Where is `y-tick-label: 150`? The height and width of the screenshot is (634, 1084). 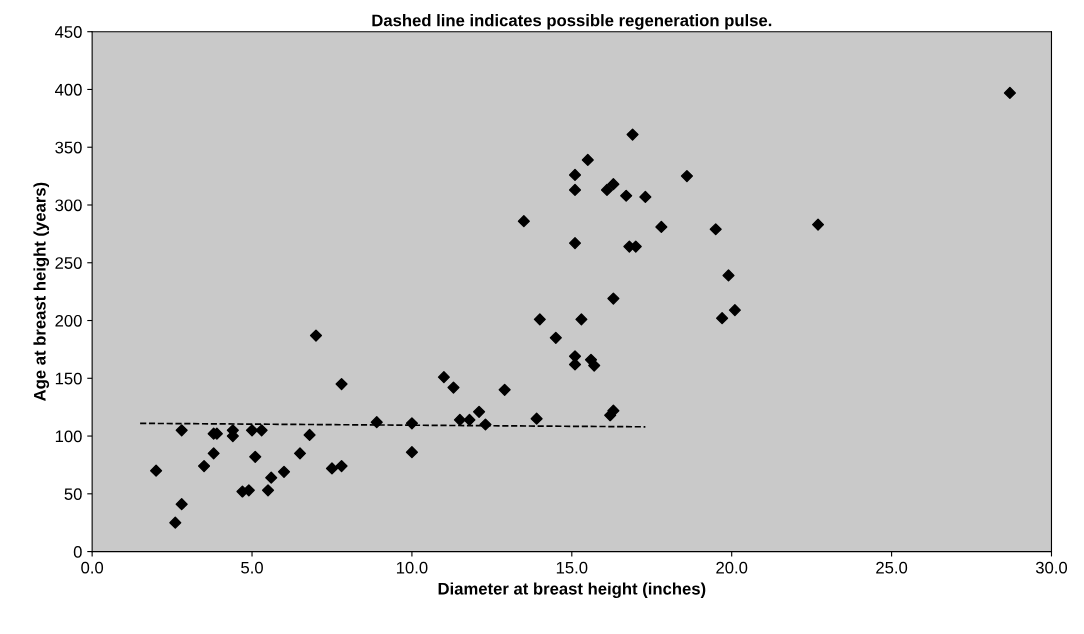
y-tick-label: 150 is located at coordinates (68, 378).